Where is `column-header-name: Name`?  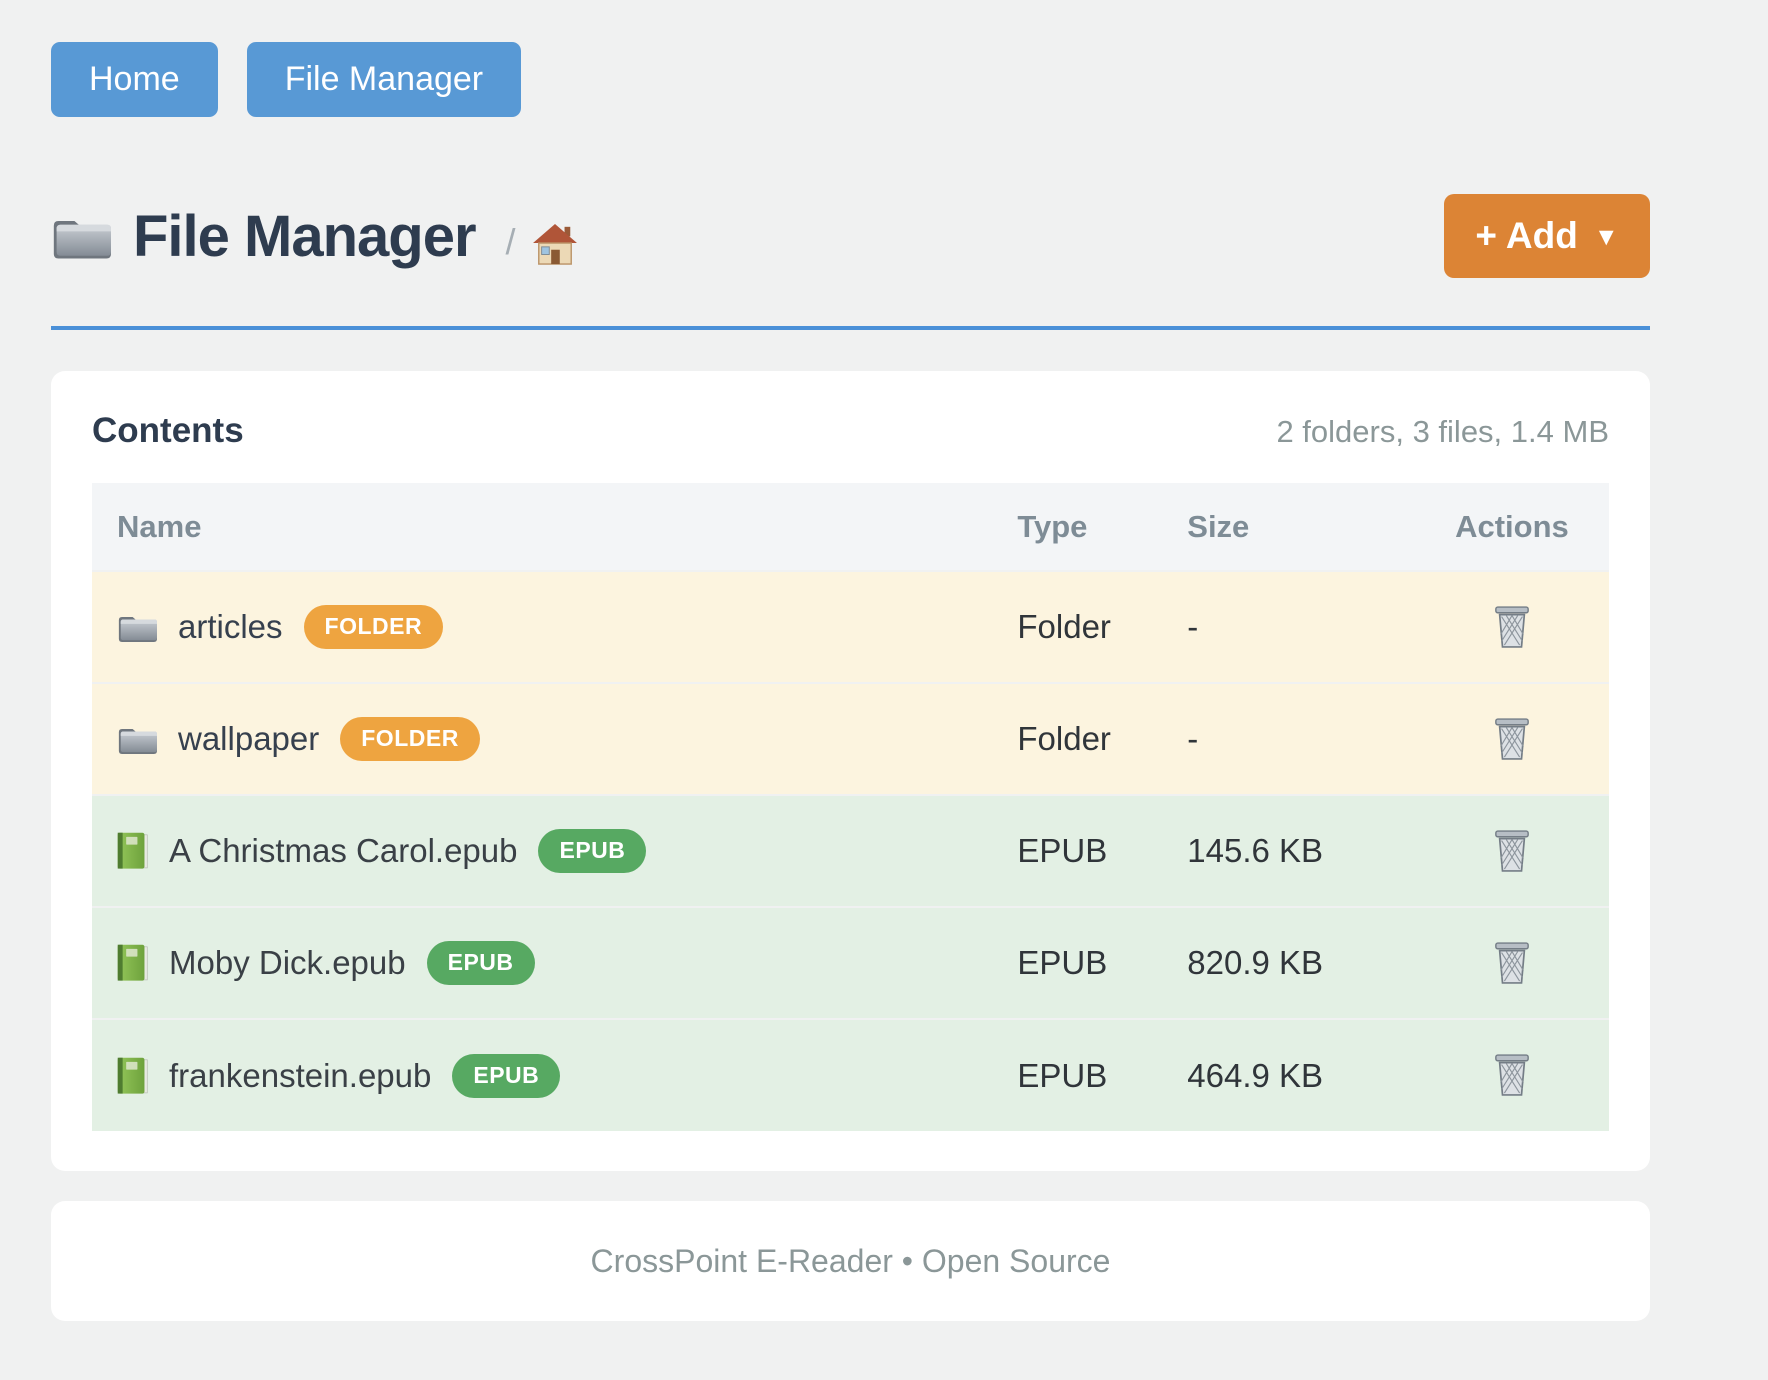 column-header-name: Name is located at coordinates (159, 526).